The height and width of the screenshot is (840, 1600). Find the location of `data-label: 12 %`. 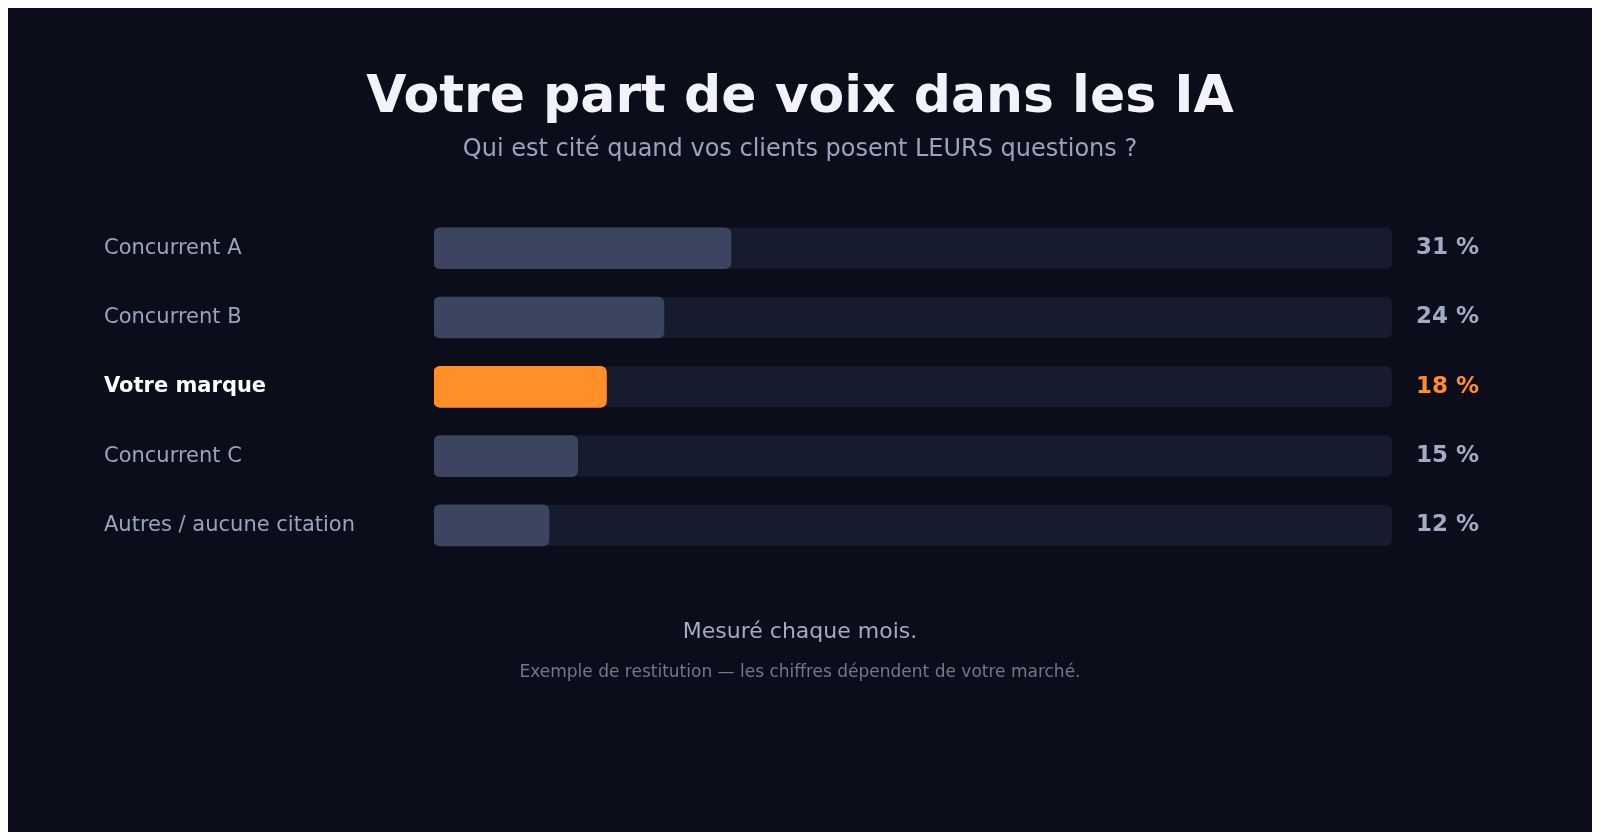

data-label: 12 % is located at coordinates (1448, 523).